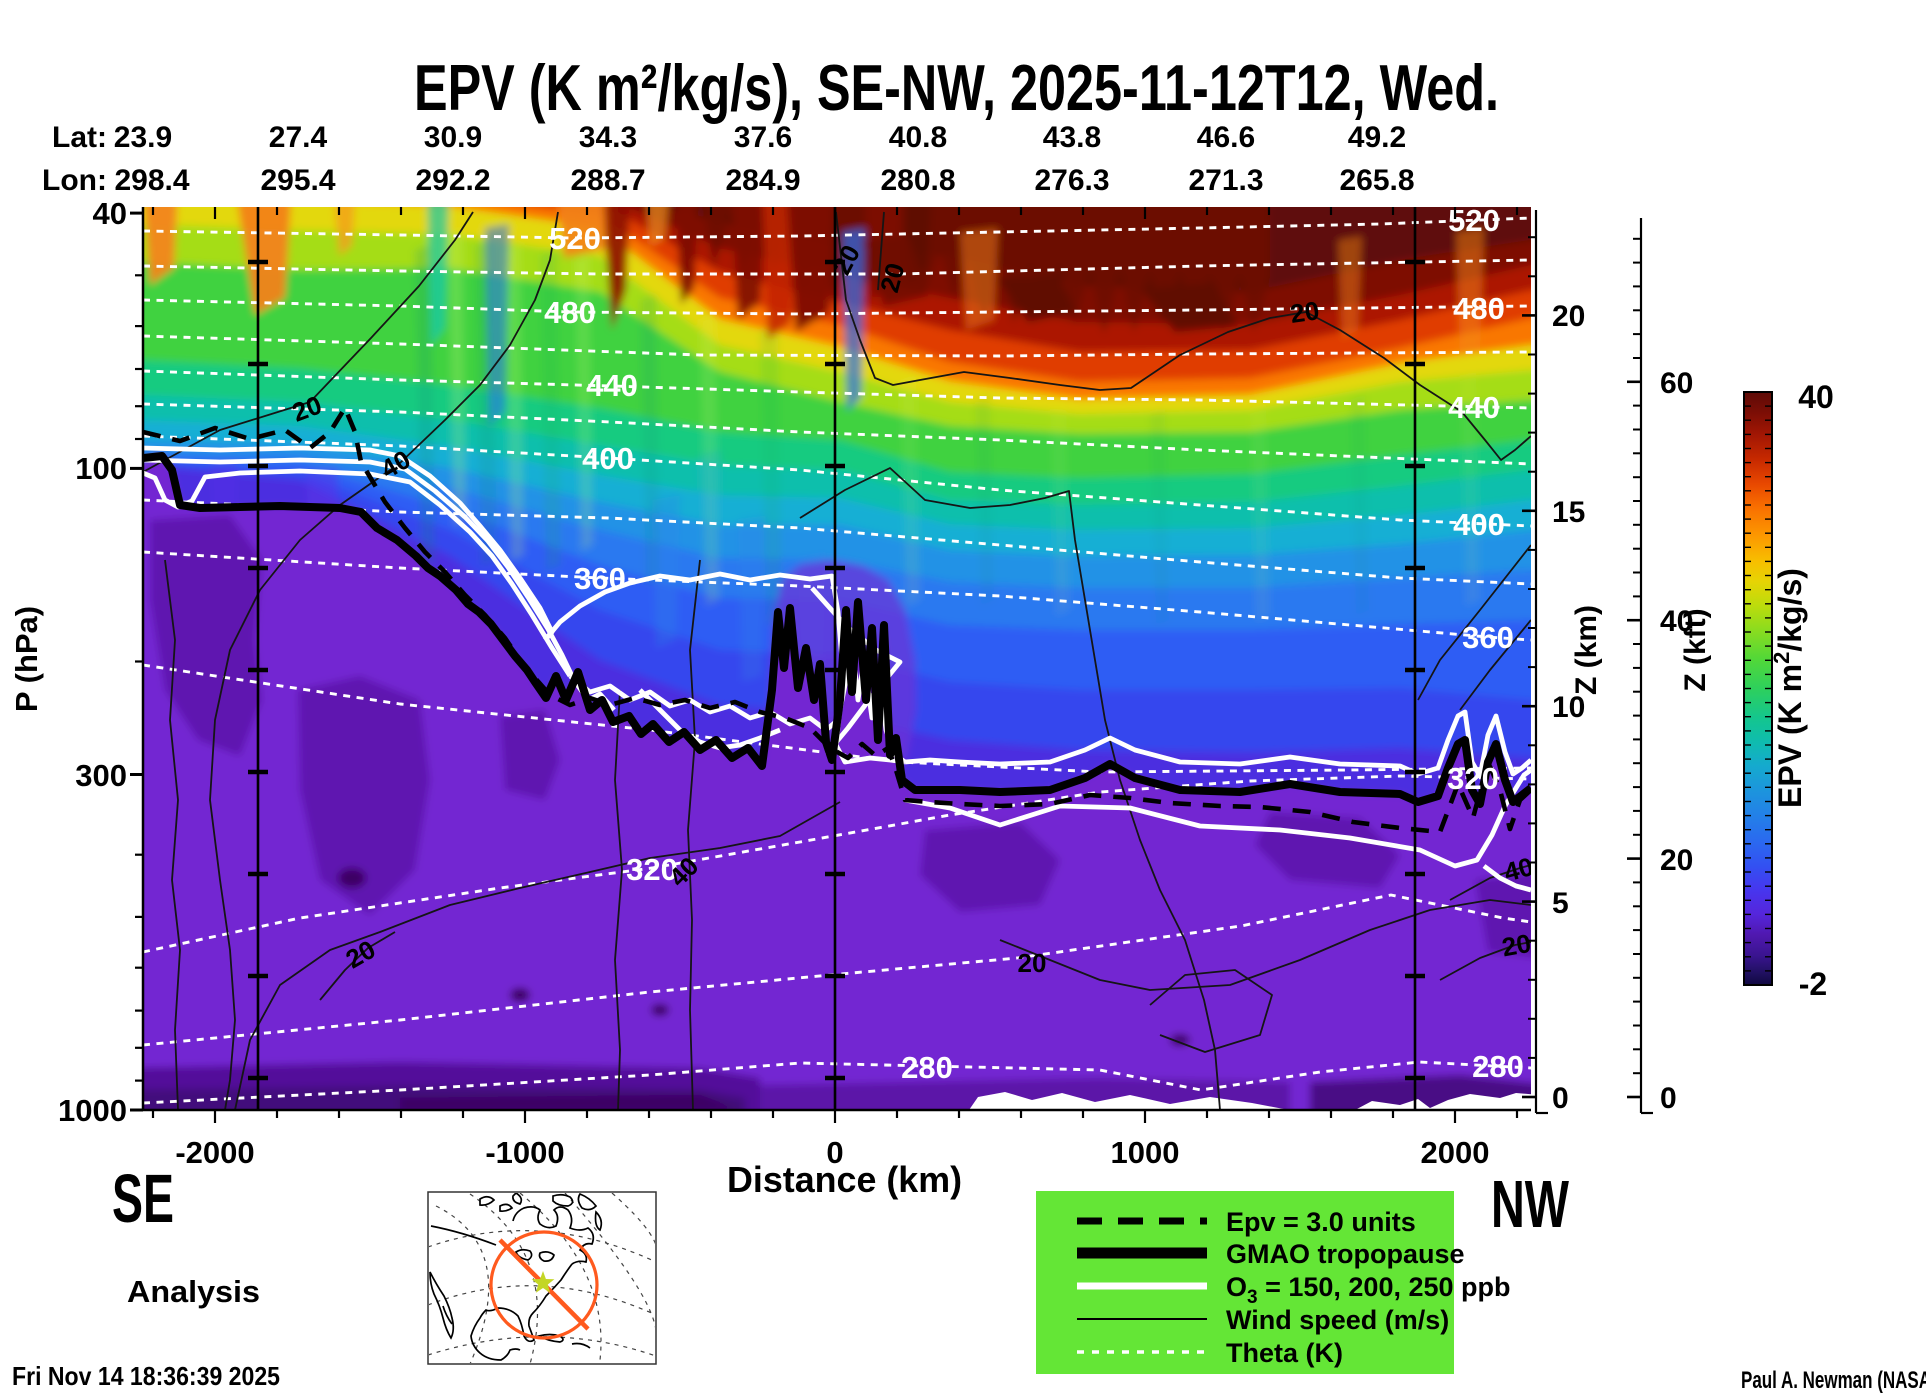  I want to click on svg-text: 284.9, so click(762, 180).